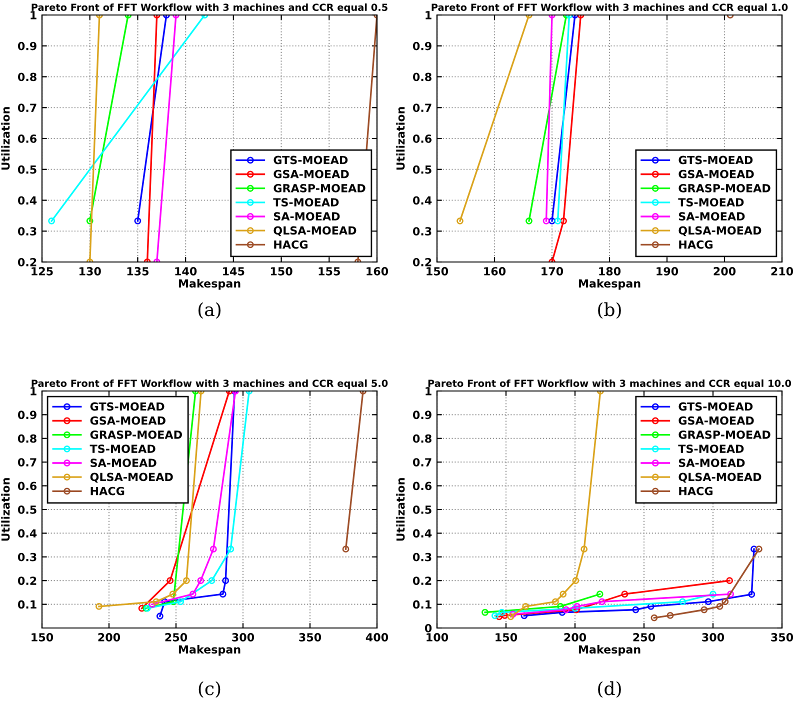 This screenshot has width=793, height=728. Describe the element at coordinates (437, 637) in the screenshot. I see `x-tick-label: 100` at that location.